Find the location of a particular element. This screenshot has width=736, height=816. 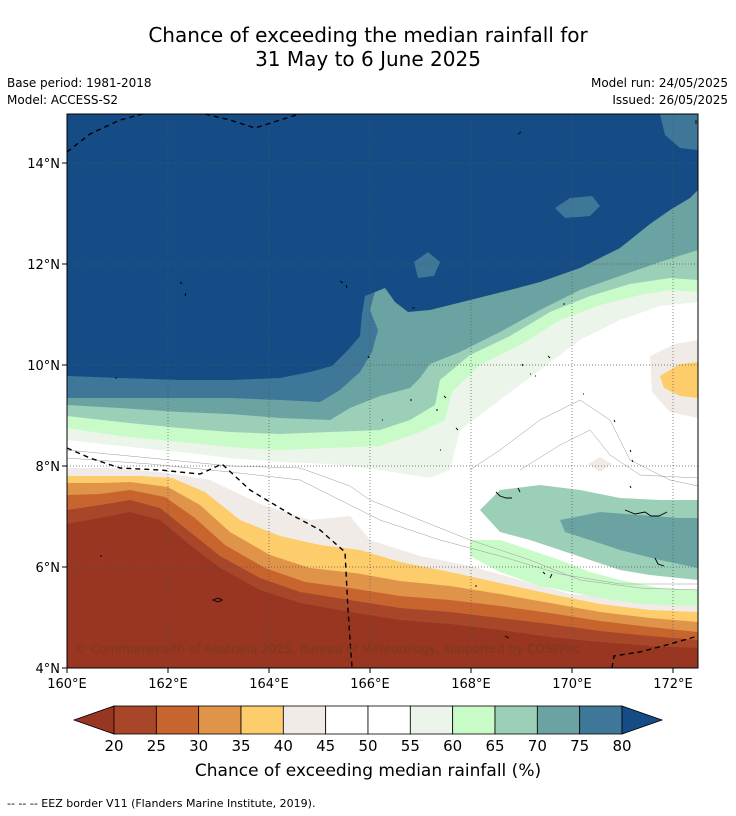

colorbar-tick-label: 55 is located at coordinates (410, 746).